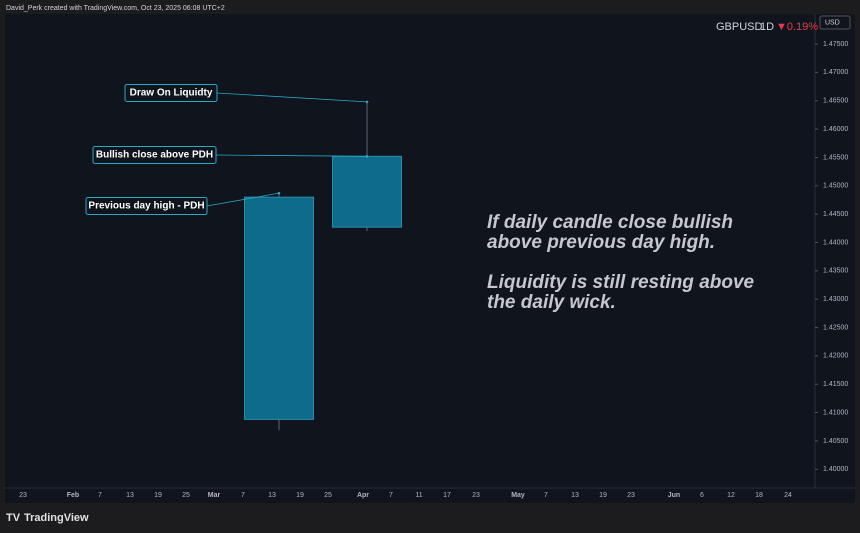 This screenshot has height=533, width=860. What do you see at coordinates (13, 518) in the screenshot?
I see `brand-logo: TV` at bounding box center [13, 518].